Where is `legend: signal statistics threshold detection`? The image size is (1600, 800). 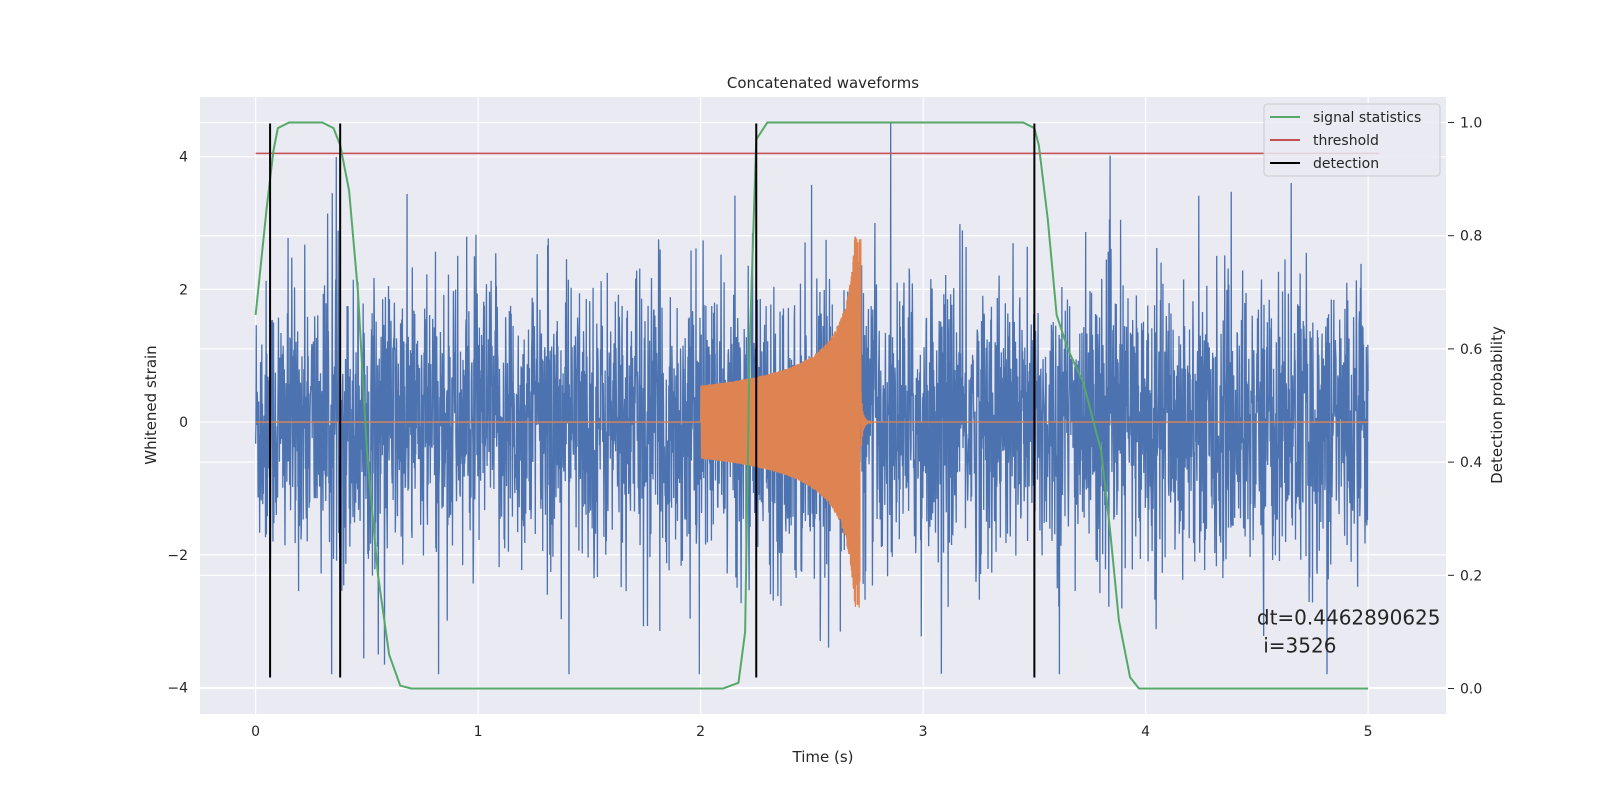
legend: signal statistics threshold detection is located at coordinates (1352, 140).